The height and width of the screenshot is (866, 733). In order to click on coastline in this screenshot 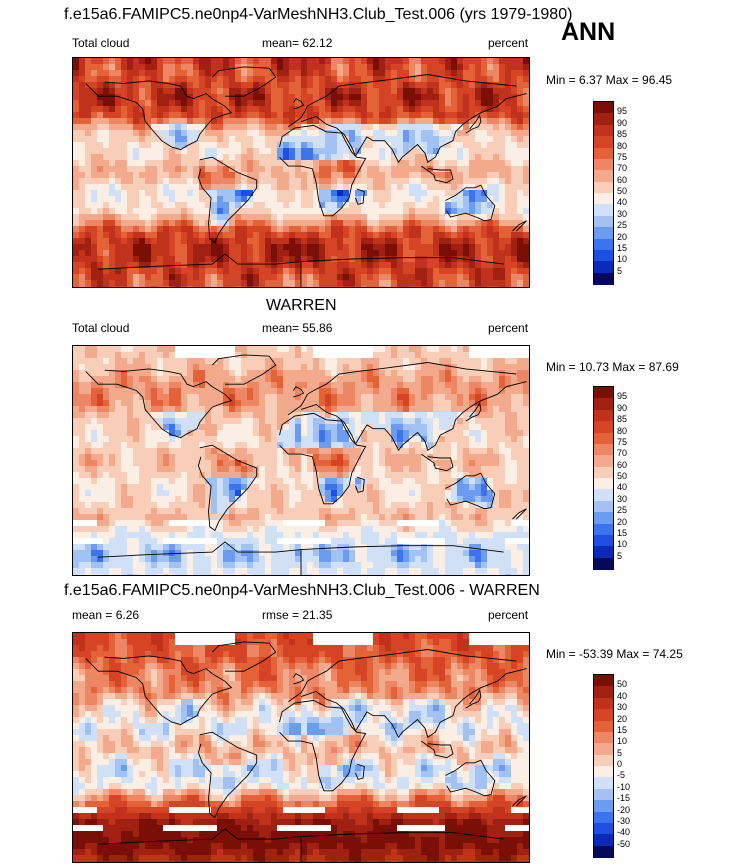, I will do `click(227, 200)`.